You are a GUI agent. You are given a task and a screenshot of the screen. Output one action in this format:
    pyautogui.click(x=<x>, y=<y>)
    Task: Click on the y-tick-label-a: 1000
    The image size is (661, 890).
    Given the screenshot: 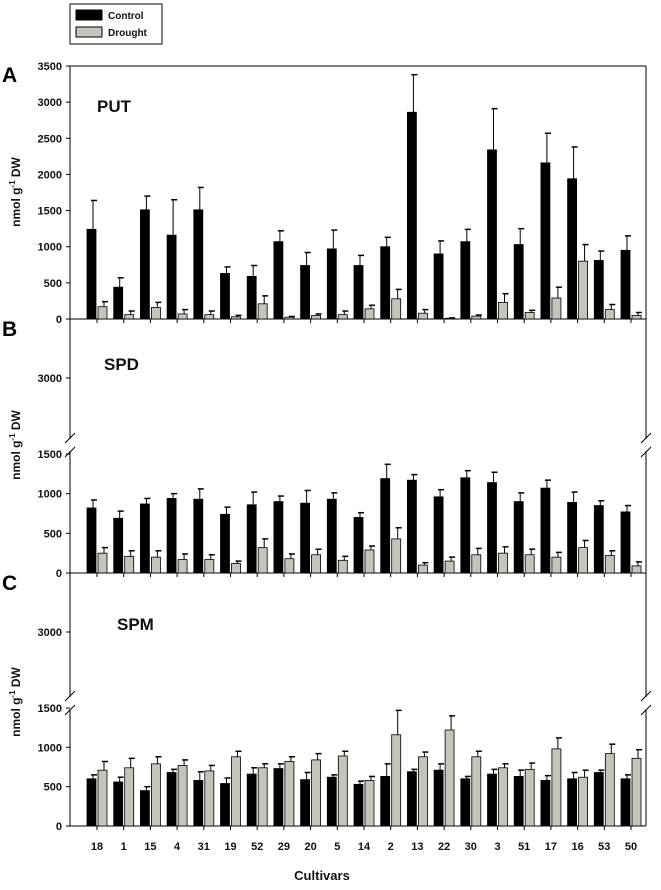 What is the action you would take?
    pyautogui.click(x=50, y=248)
    